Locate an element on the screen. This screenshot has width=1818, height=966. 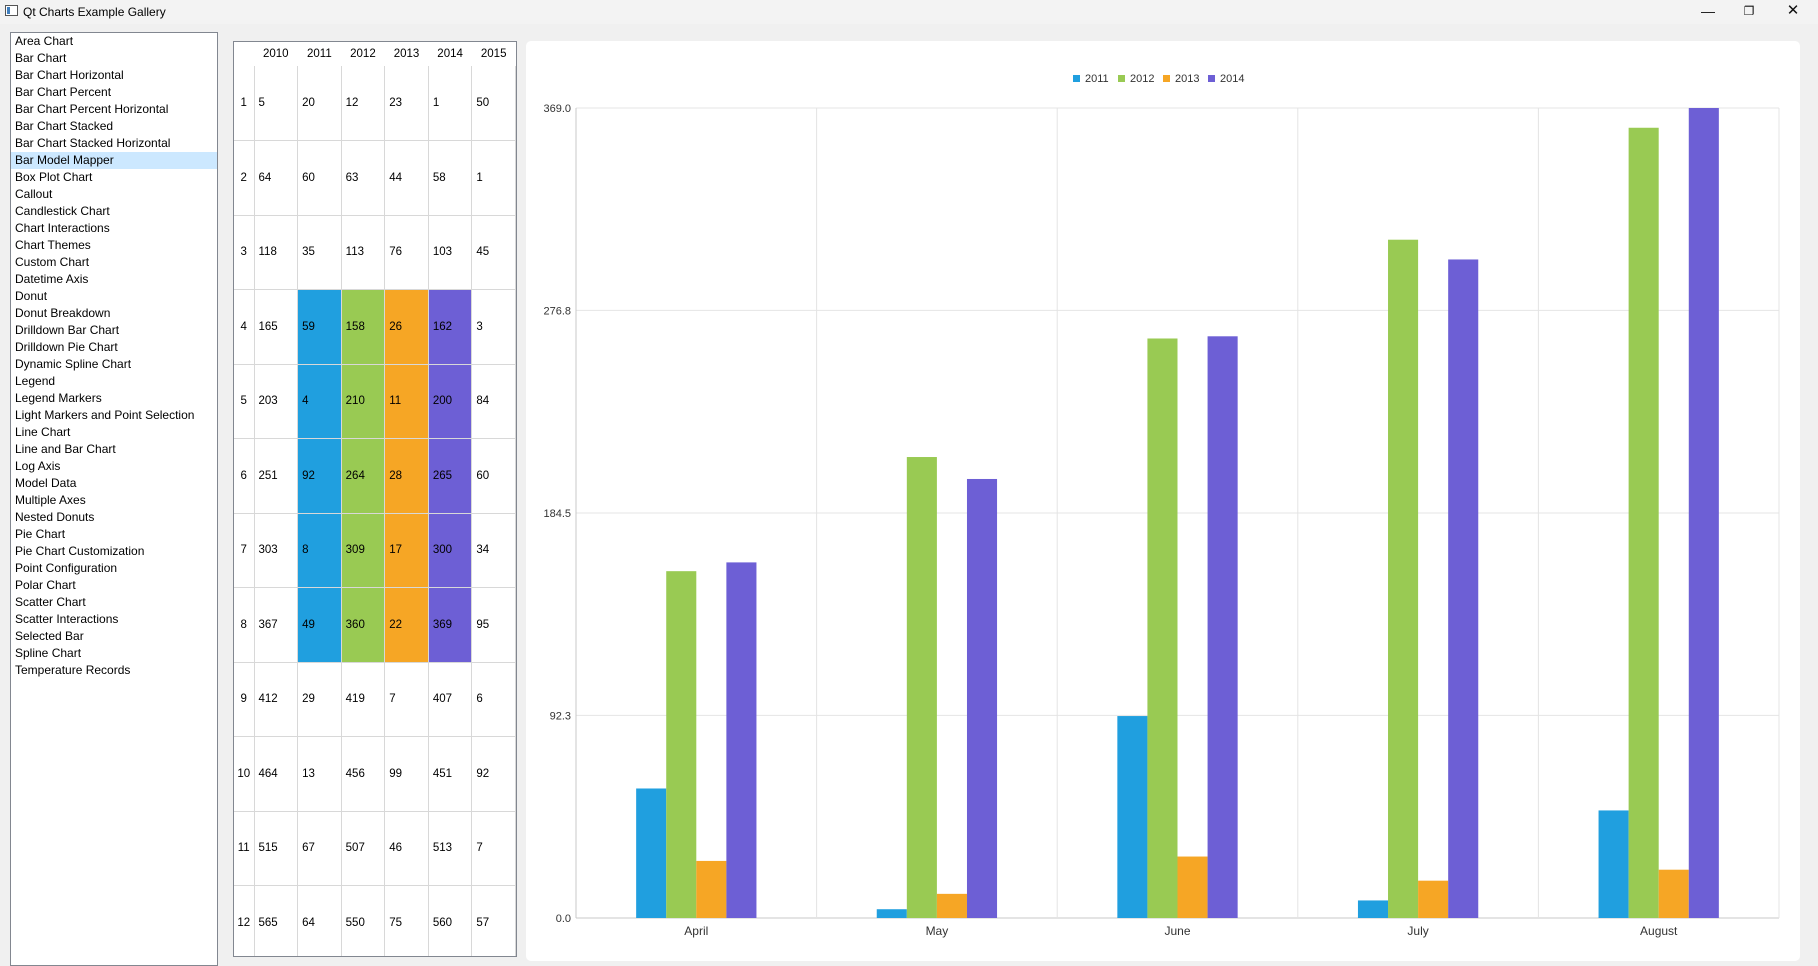
table-cell: 99 is located at coordinates (406, 774).